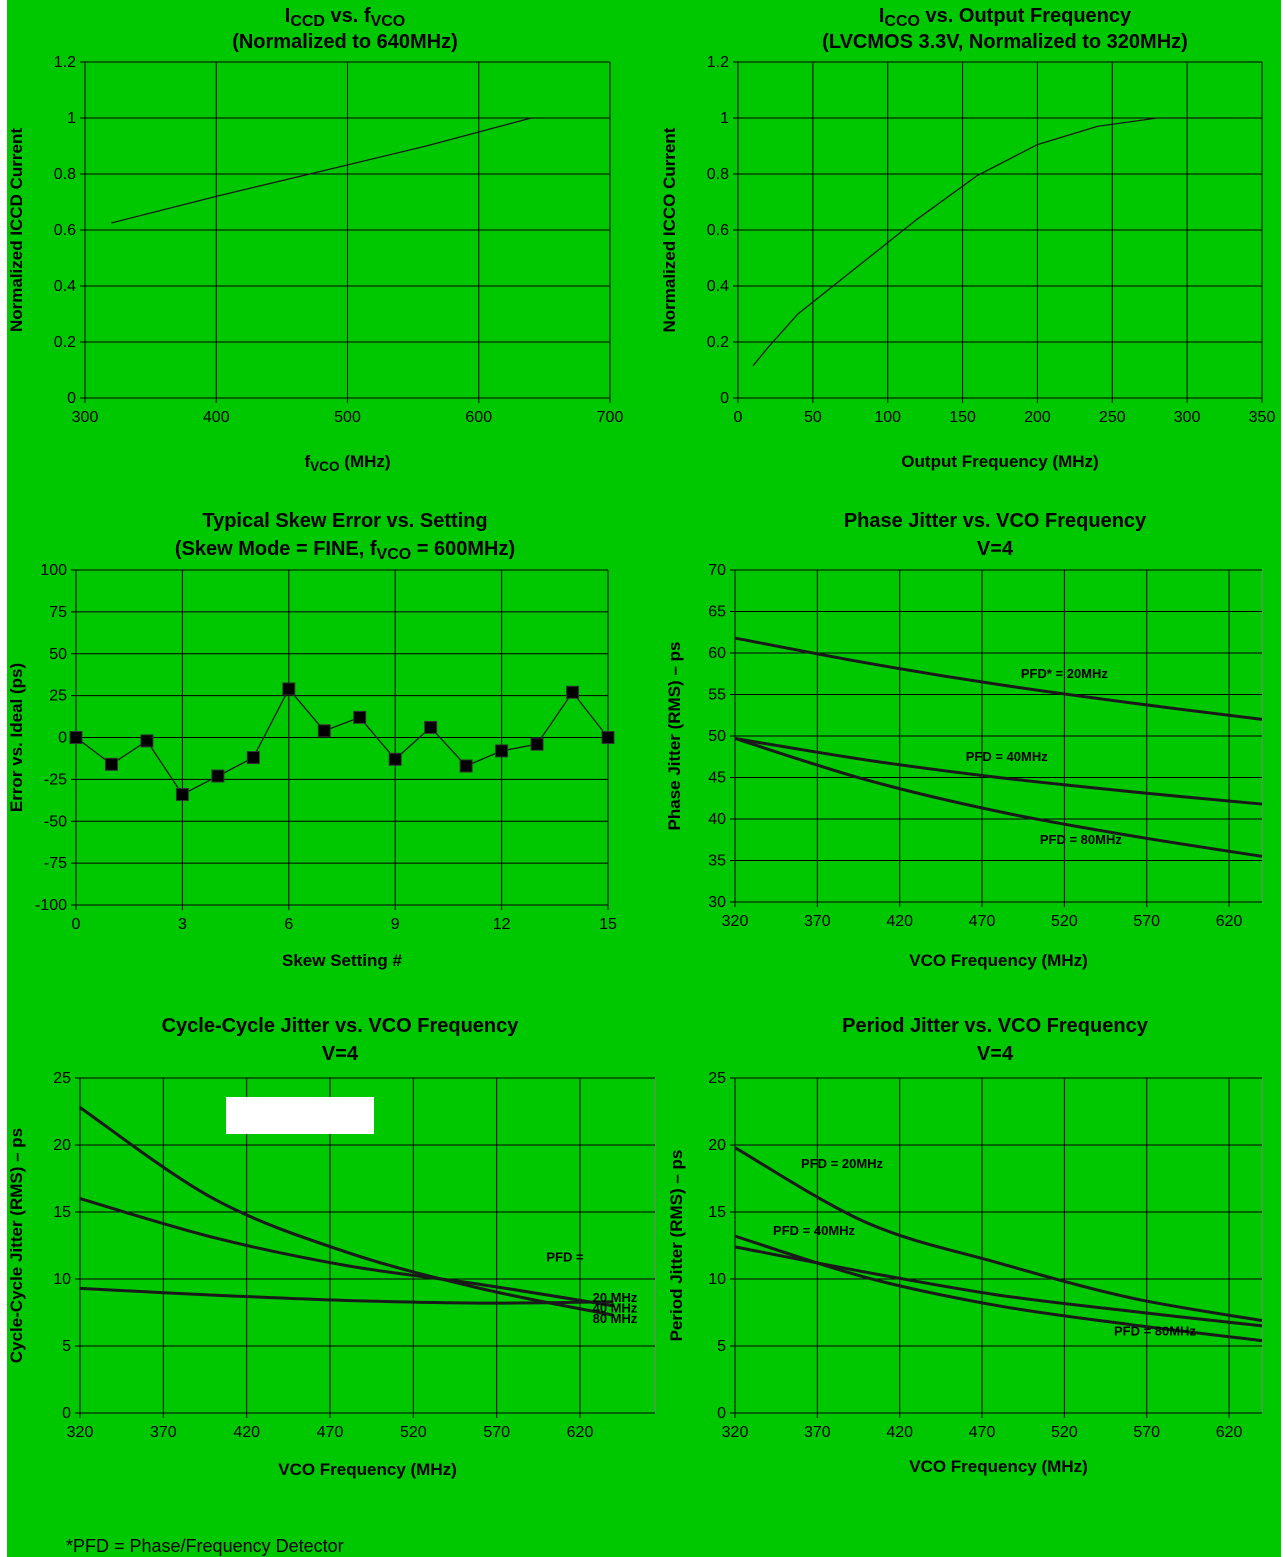 This screenshot has width=1285, height=1557. What do you see at coordinates (80, 1432) in the screenshot?
I see `x-tick-label: 320` at bounding box center [80, 1432].